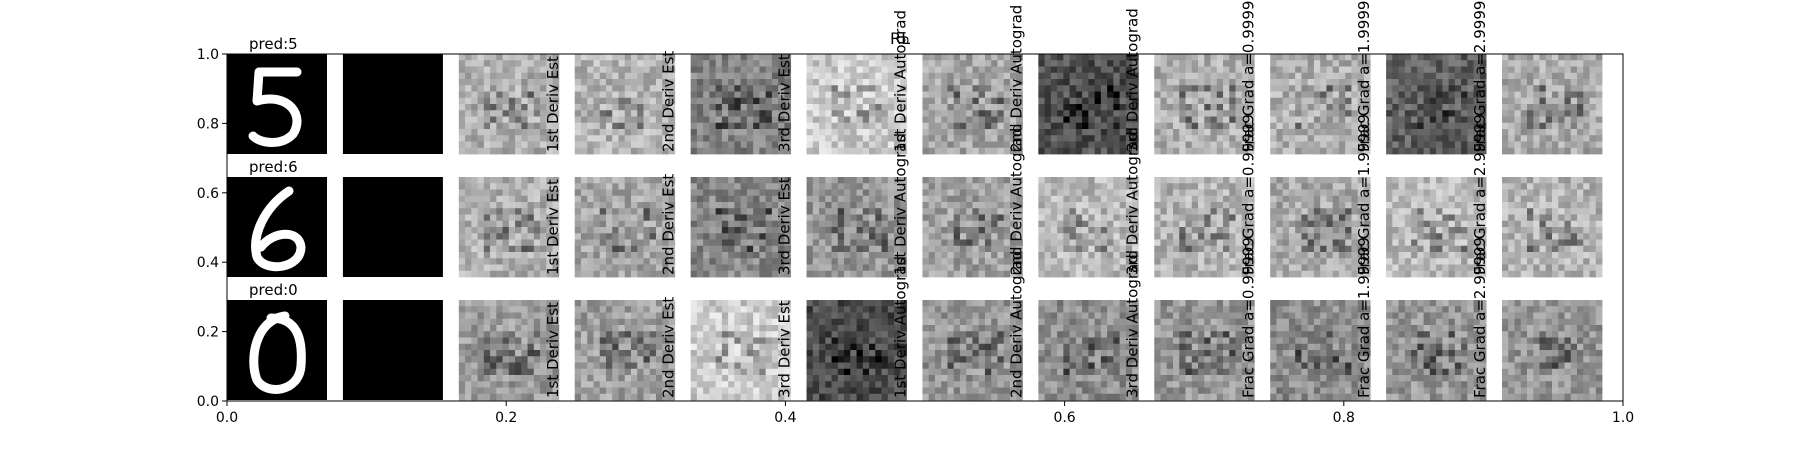  Describe the element at coordinates (277, 104) in the screenshot. I see `digit-image-r0` at that location.